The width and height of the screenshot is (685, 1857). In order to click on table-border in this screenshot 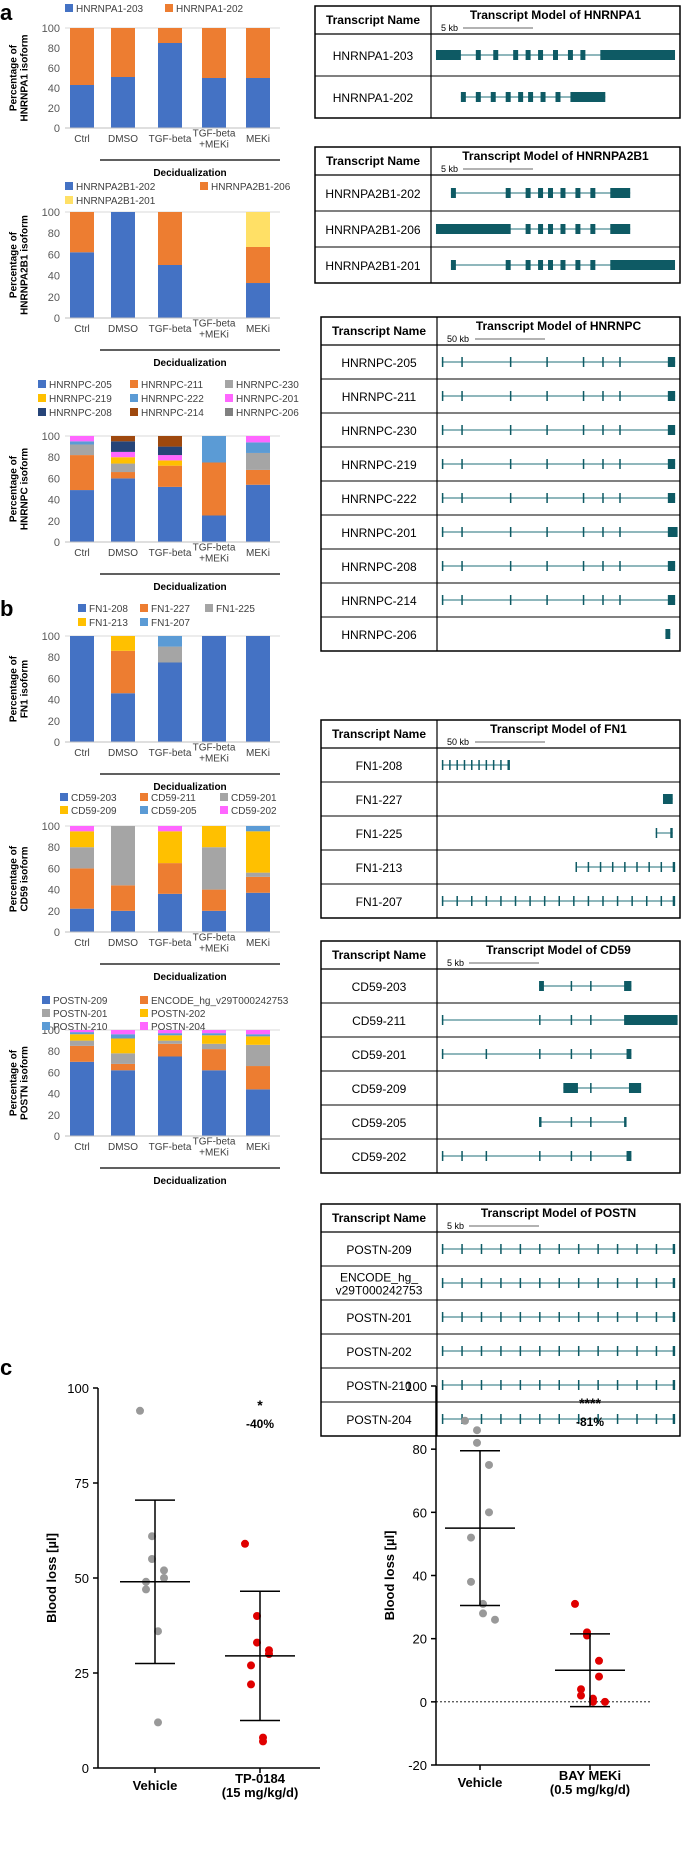, I will do `click(500, 1057)`.